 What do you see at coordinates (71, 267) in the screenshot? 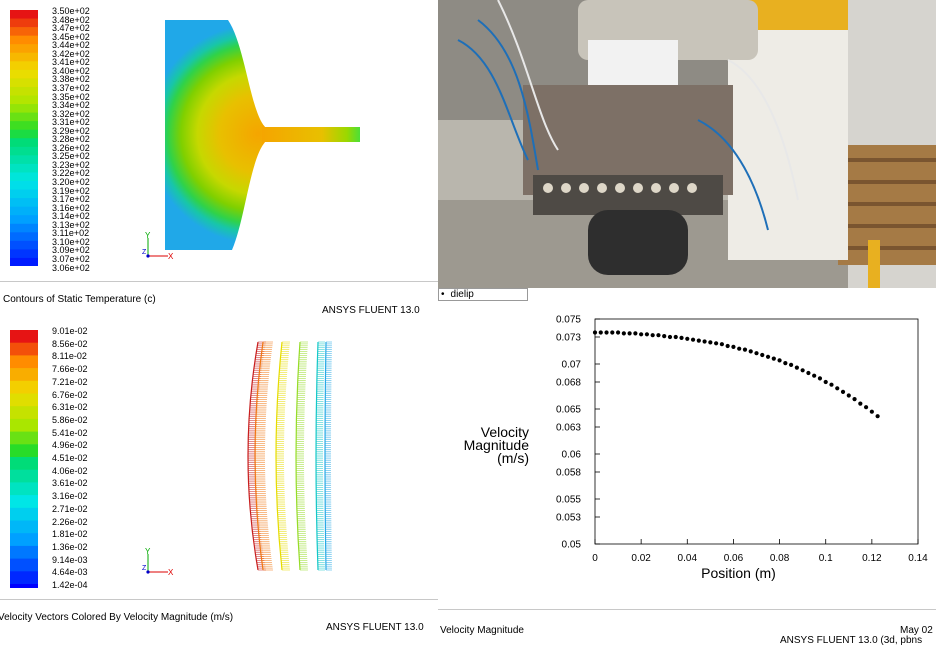
I see `temperature-colorbar-label: 3.06e+02` at bounding box center [71, 267].